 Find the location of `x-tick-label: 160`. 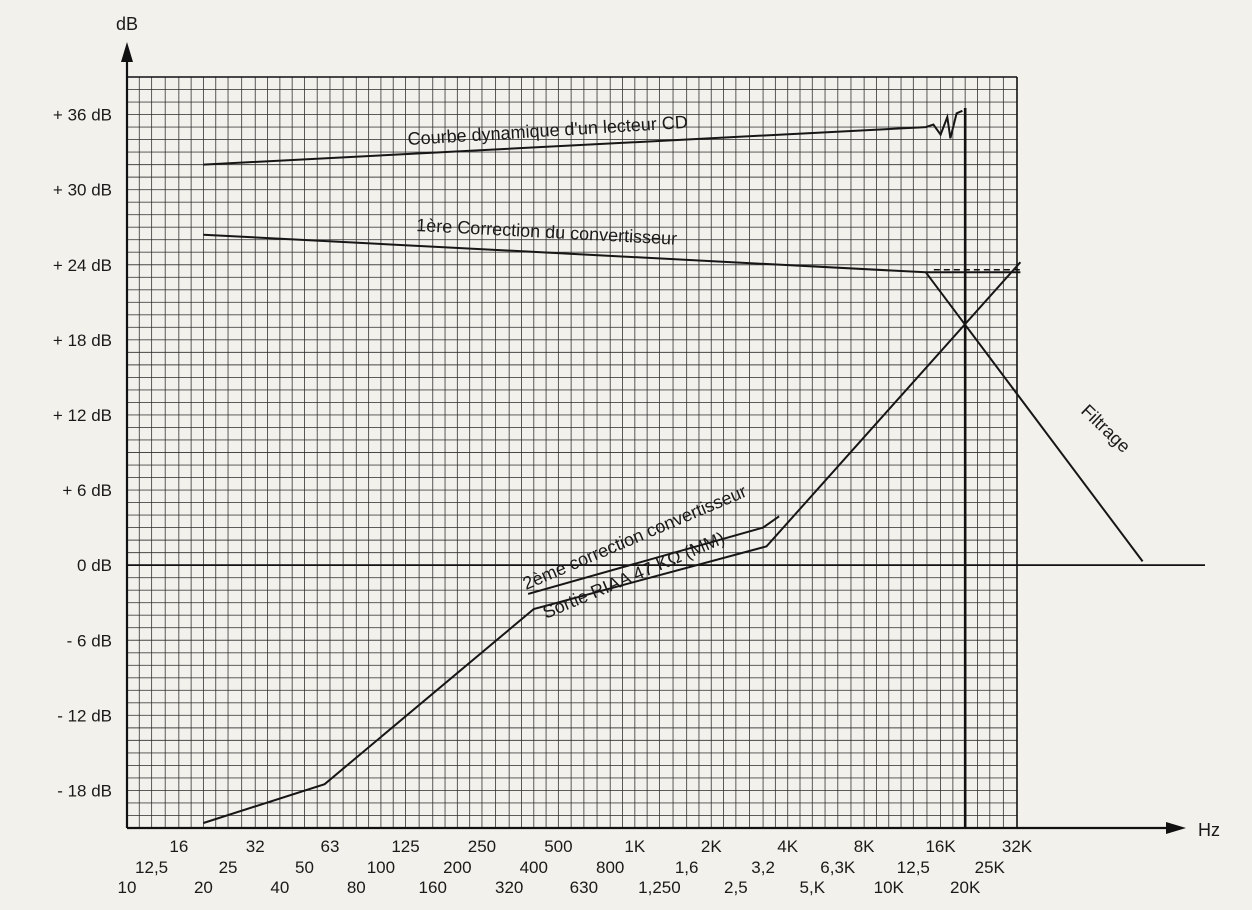

x-tick-label: 160 is located at coordinates (433, 887).